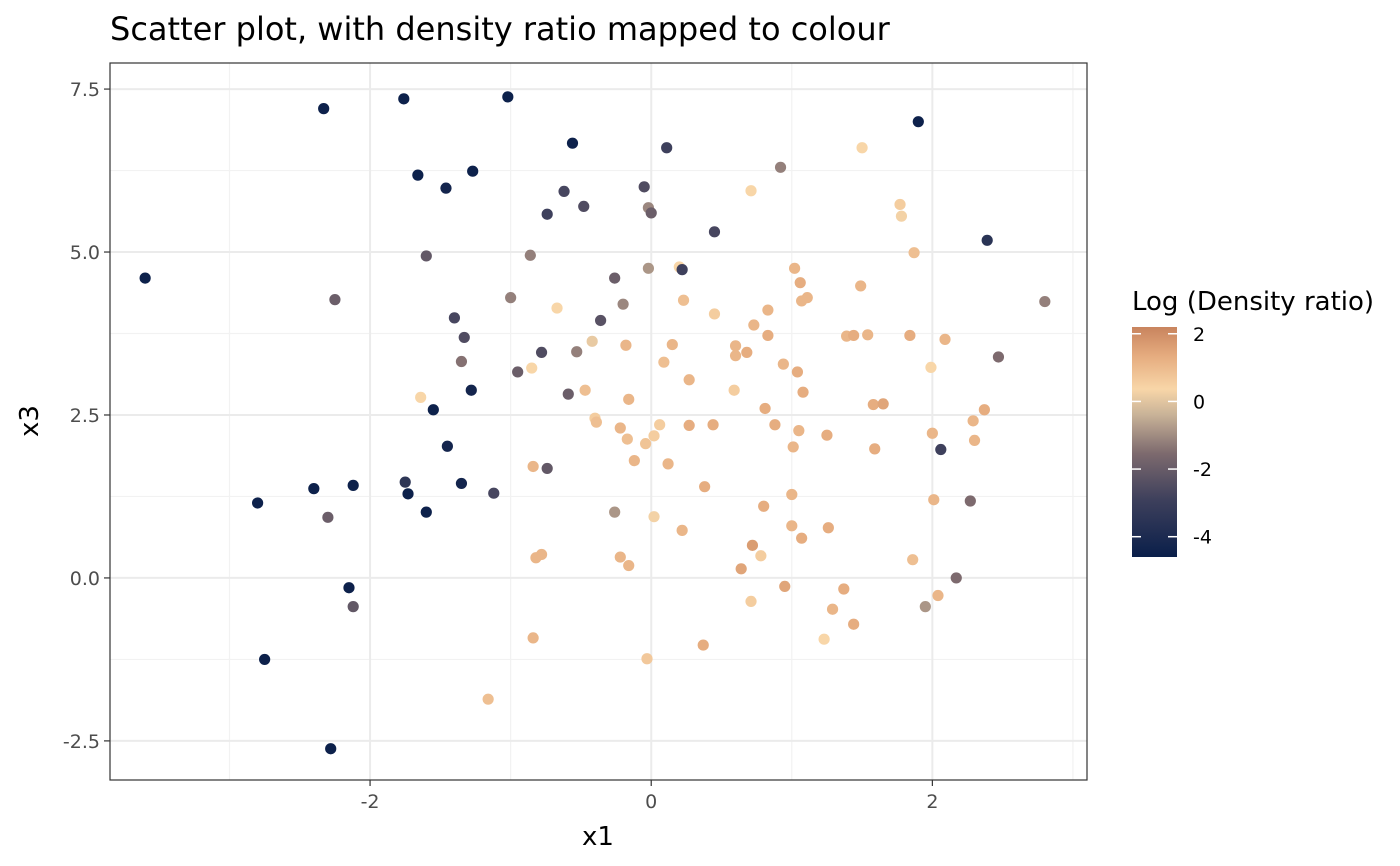  What do you see at coordinates (1199, 335) in the screenshot?
I see `legend-tick-label: 2` at bounding box center [1199, 335].